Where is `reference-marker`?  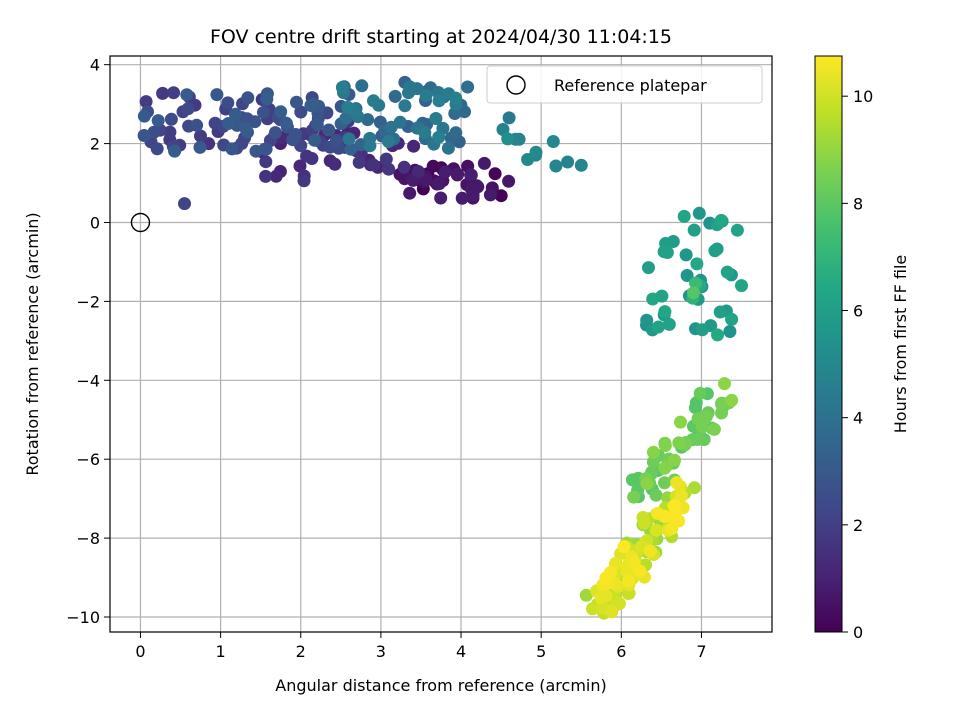 reference-marker is located at coordinates (140, 222).